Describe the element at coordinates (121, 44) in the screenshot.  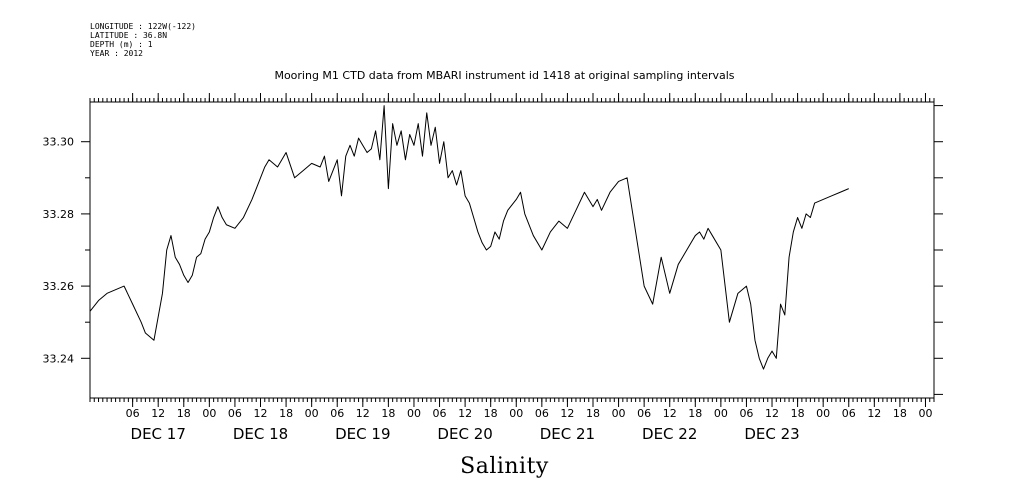
I see `meta-depth: DEPTH (m) : 1` at that location.